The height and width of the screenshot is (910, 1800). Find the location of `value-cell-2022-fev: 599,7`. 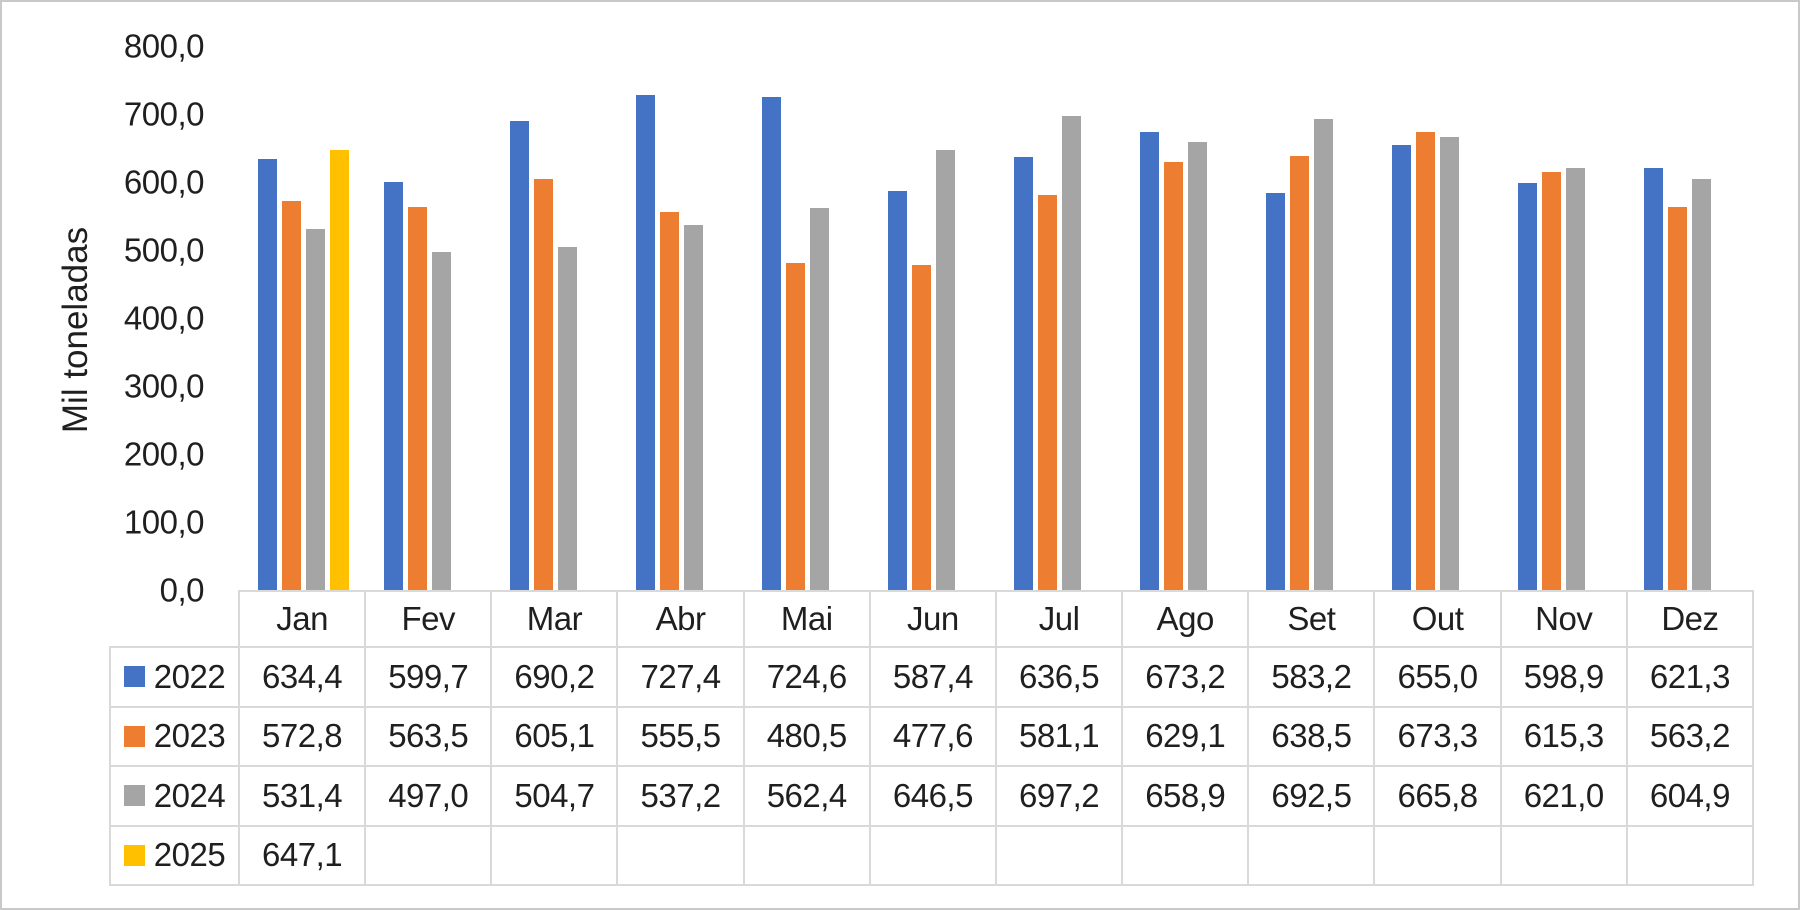

value-cell-2022-fev: 599,7 is located at coordinates (429, 678).